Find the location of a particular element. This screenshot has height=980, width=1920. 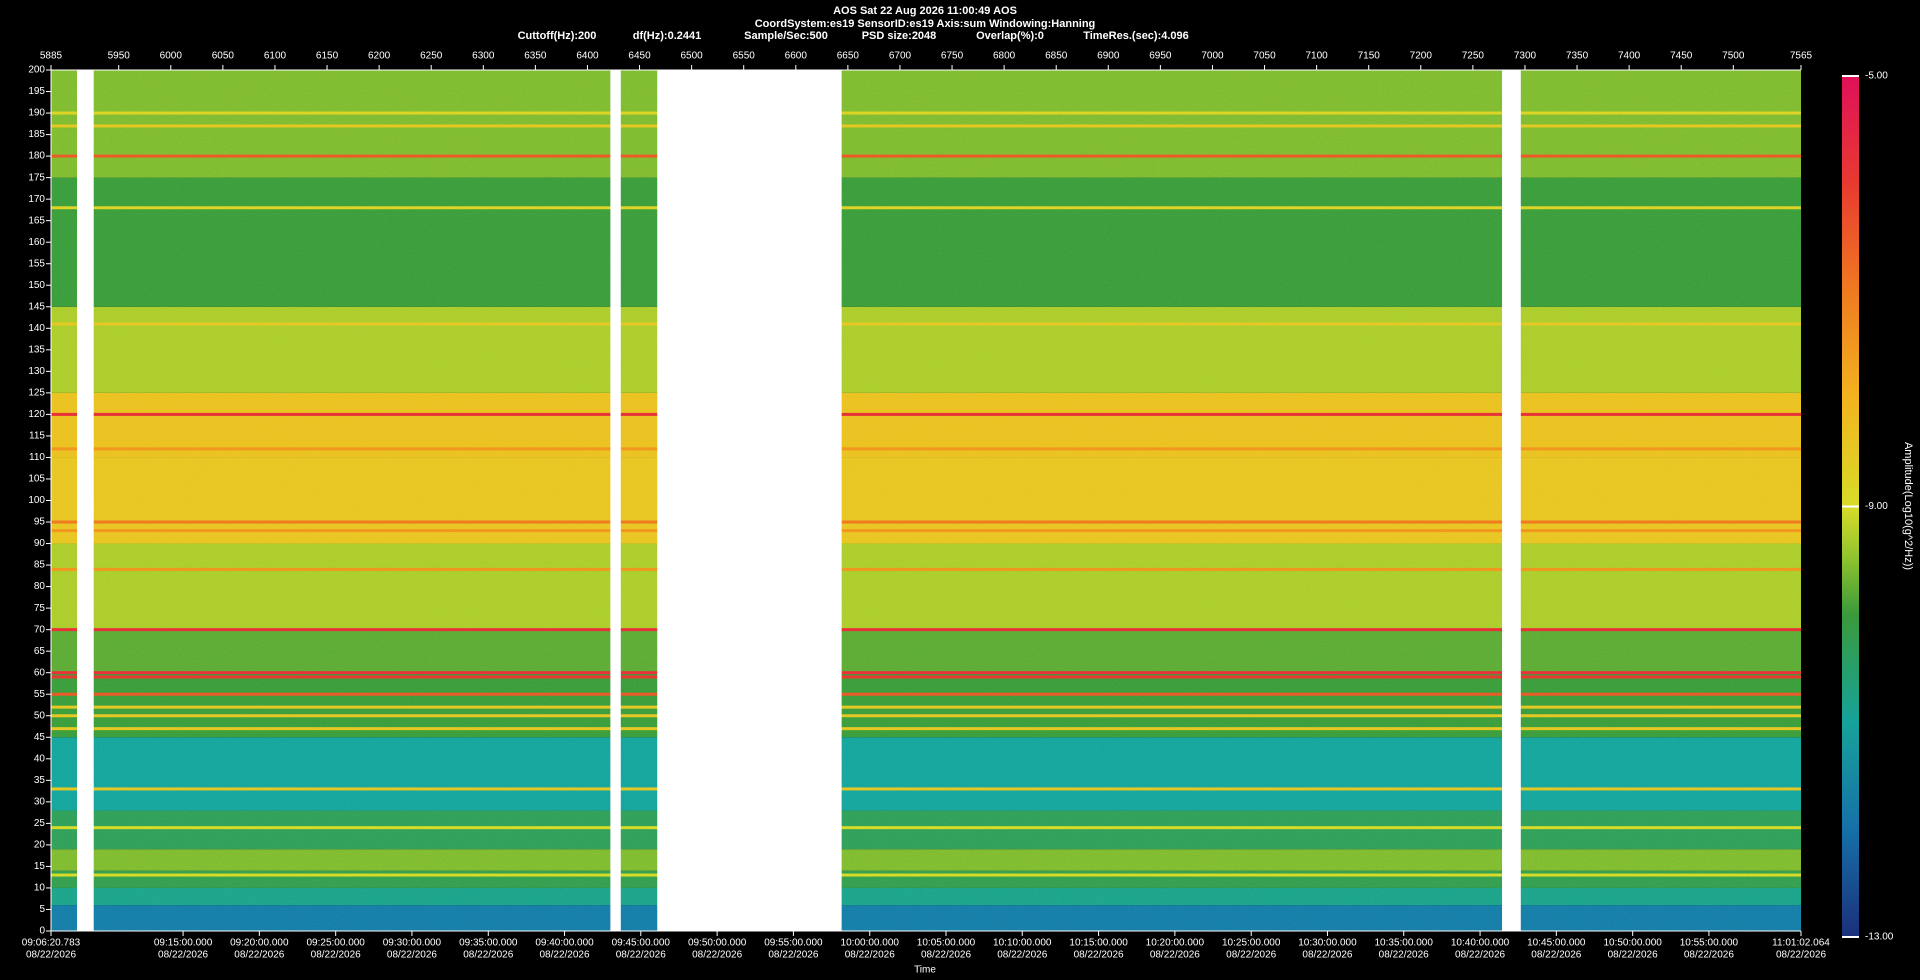

x-tick-label: 6400 is located at coordinates (587, 56).